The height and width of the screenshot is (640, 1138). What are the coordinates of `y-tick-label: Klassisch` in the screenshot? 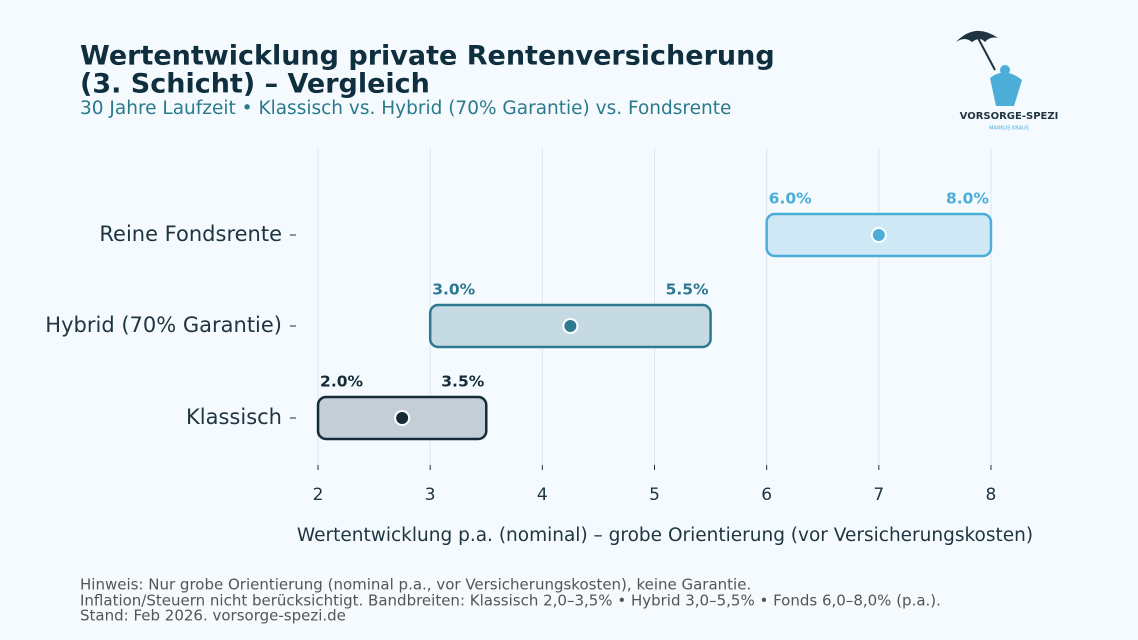 It's located at (234, 417).